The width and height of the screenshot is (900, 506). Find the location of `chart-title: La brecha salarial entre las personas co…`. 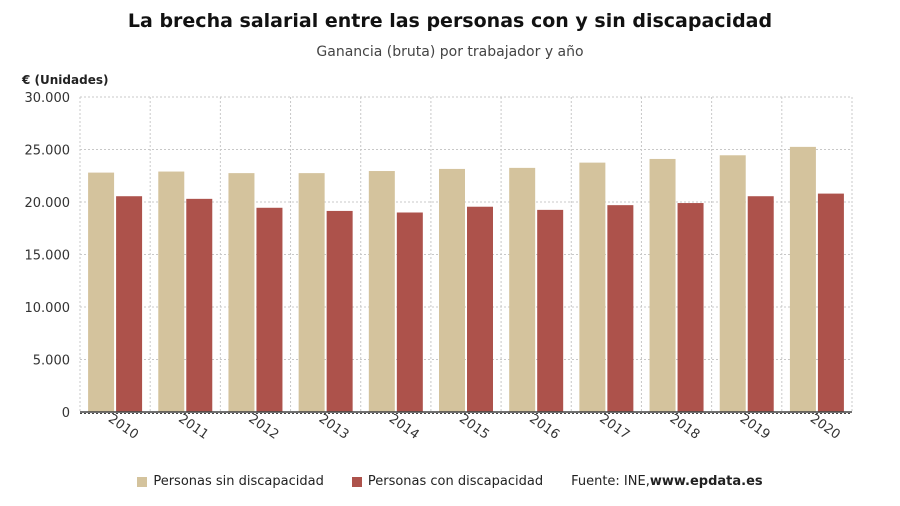

chart-title: La brecha salarial entre las personas co… is located at coordinates (450, 21).